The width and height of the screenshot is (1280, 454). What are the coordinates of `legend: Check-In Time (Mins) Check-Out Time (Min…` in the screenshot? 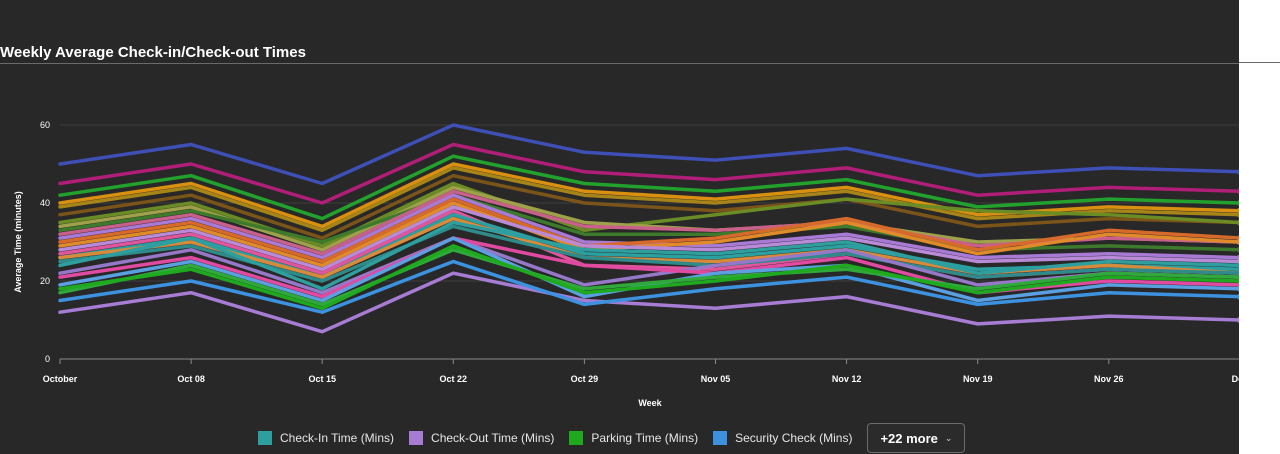 It's located at (612, 438).